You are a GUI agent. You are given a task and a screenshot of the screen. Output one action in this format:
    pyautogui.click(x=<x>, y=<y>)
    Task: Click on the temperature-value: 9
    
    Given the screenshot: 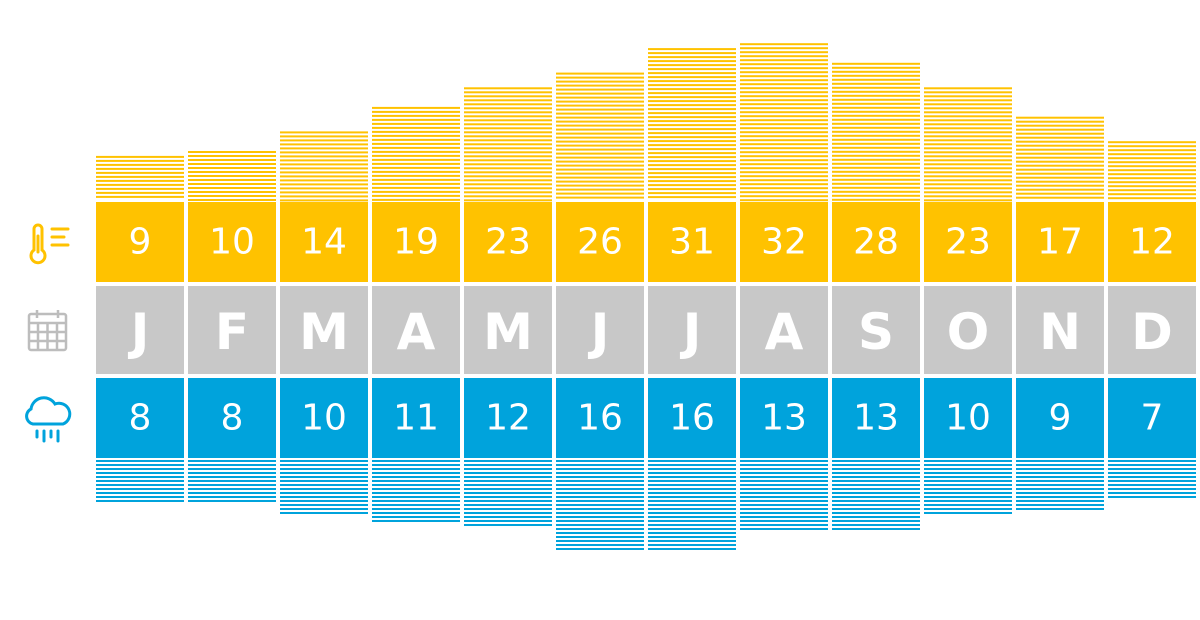 What is the action you would take?
    pyautogui.click(x=140, y=242)
    